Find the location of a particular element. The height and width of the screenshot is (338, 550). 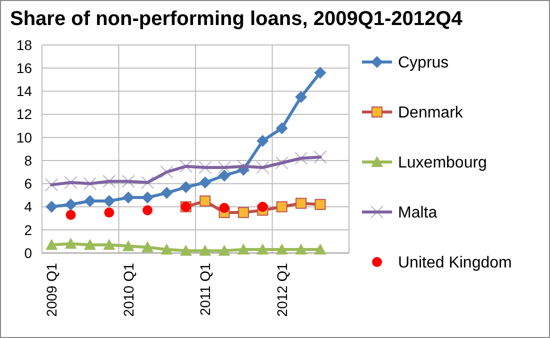

y-tick-label: 0 is located at coordinates (28, 252).